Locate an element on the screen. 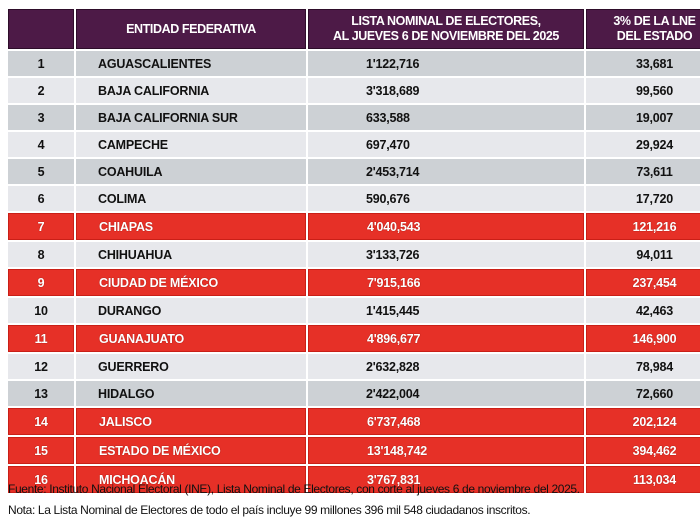  row-lne-value: 6'737,468 is located at coordinates (446, 421).